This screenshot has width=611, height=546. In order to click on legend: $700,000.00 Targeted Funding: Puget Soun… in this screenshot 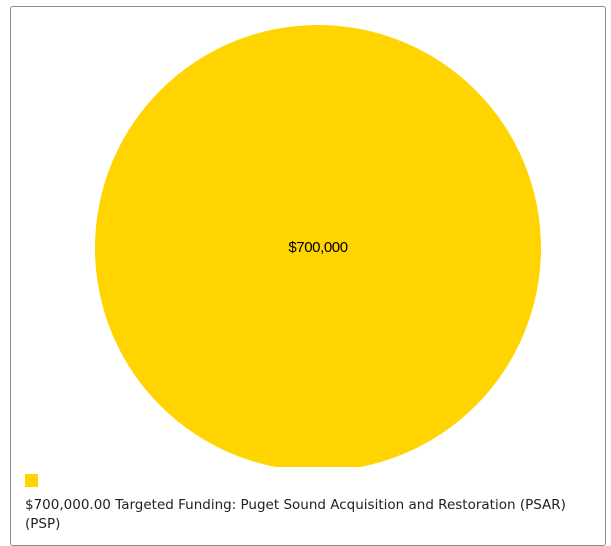, I will do `click(310, 504)`.